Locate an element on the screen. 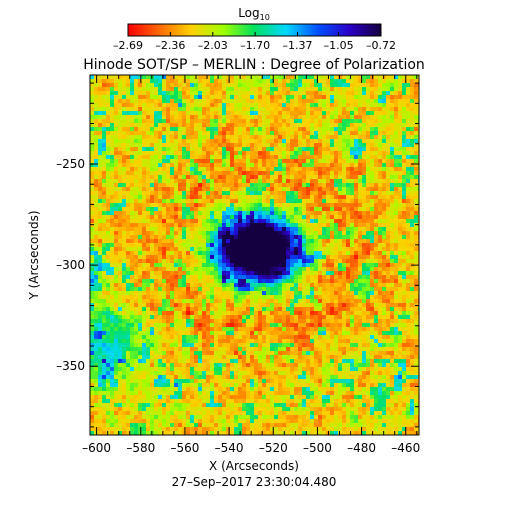 This screenshot has width=508, height=512. x-tick-label: –580 is located at coordinates (140, 448).